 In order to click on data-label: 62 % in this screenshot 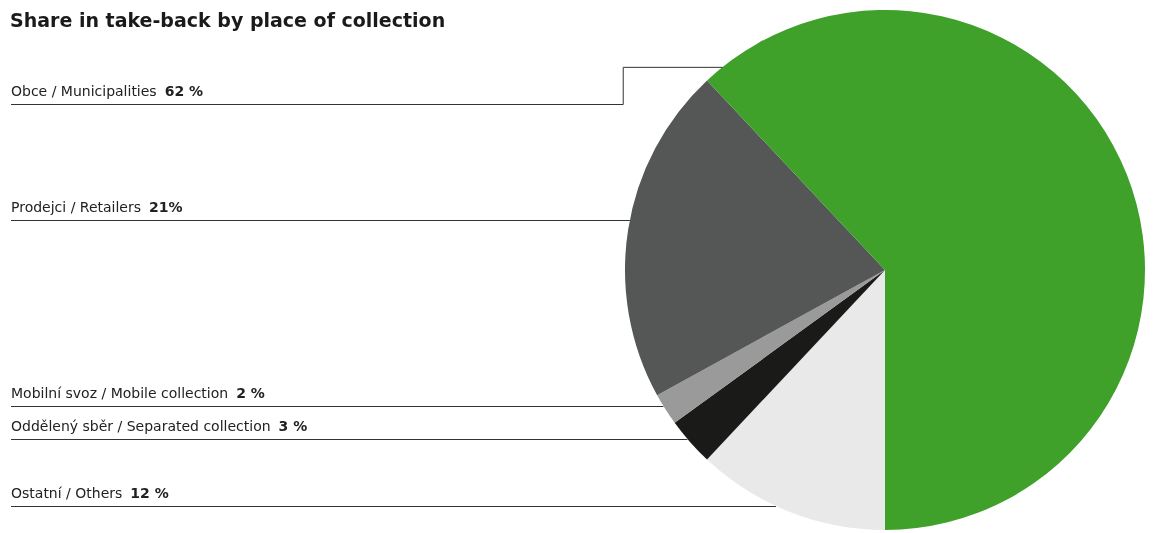, I will do `click(184, 90)`.